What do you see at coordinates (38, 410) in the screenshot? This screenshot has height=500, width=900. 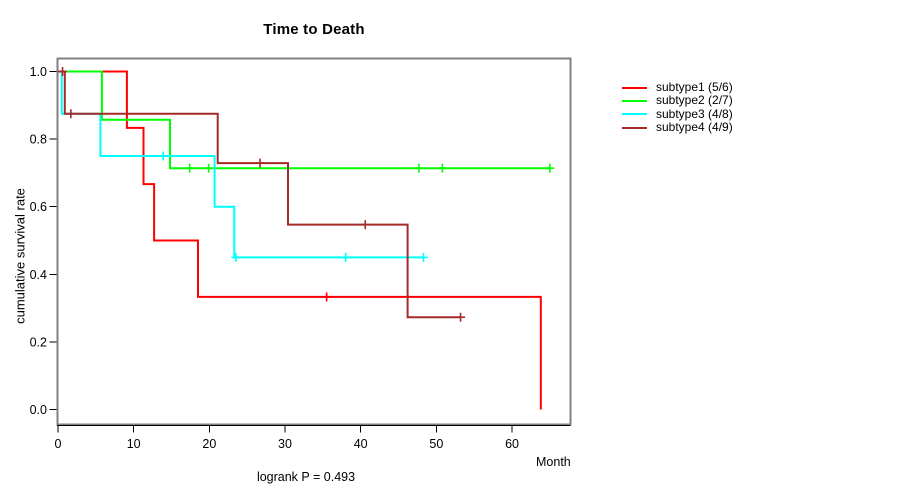 I see `y-tick-label: 0.0` at bounding box center [38, 410].